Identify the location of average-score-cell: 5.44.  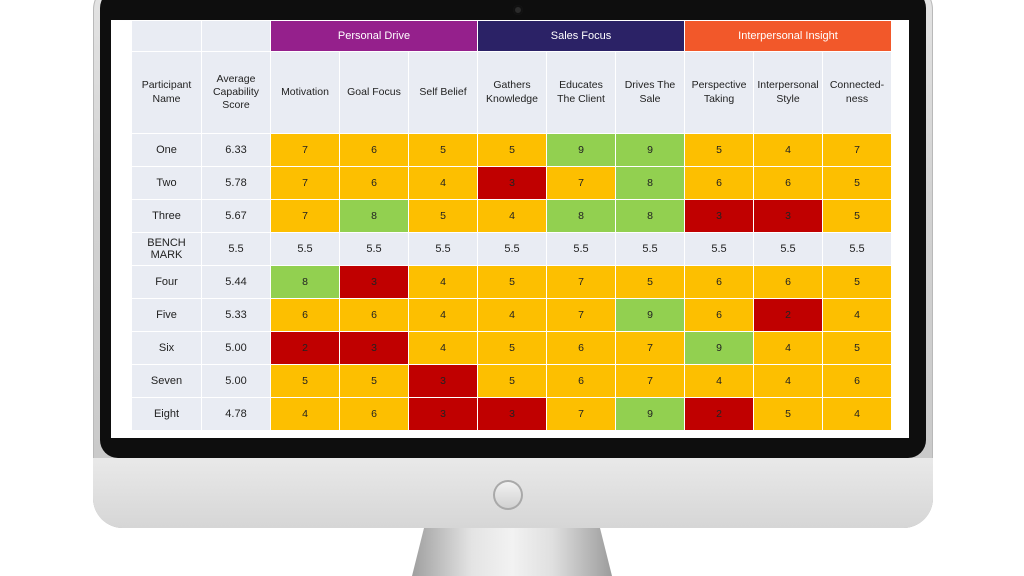
(236, 282).